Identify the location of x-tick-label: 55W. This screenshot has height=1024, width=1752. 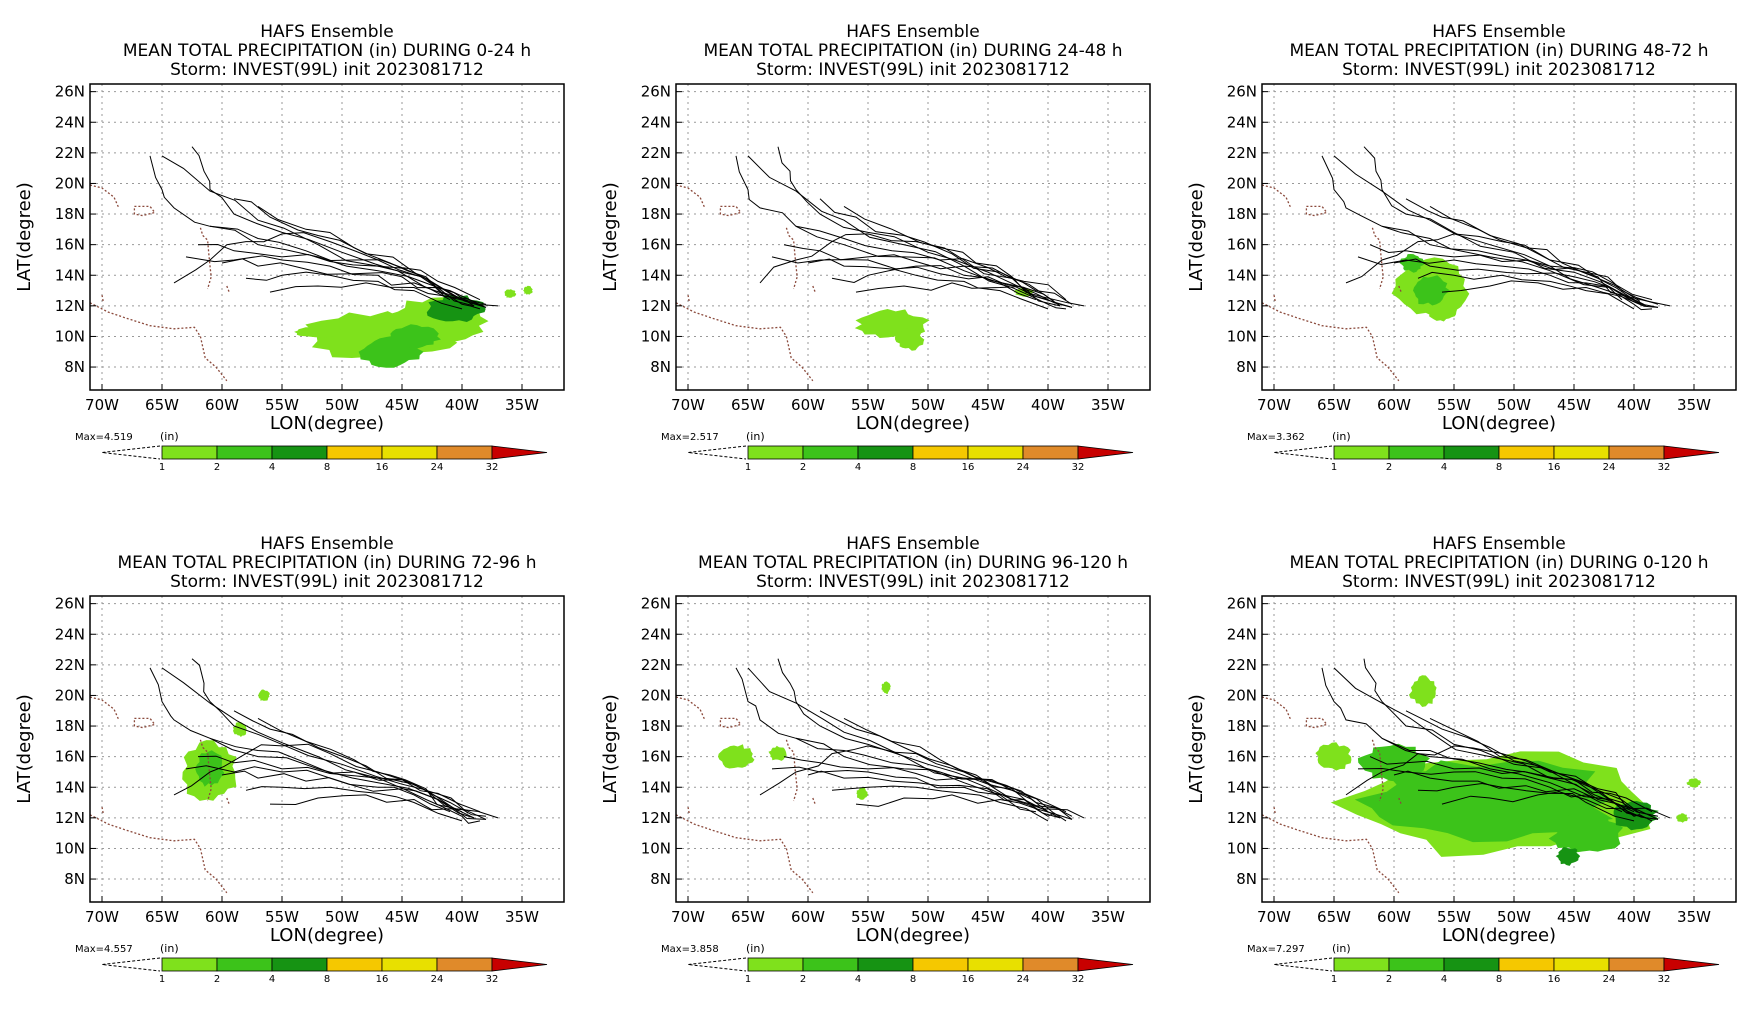
(1454, 405).